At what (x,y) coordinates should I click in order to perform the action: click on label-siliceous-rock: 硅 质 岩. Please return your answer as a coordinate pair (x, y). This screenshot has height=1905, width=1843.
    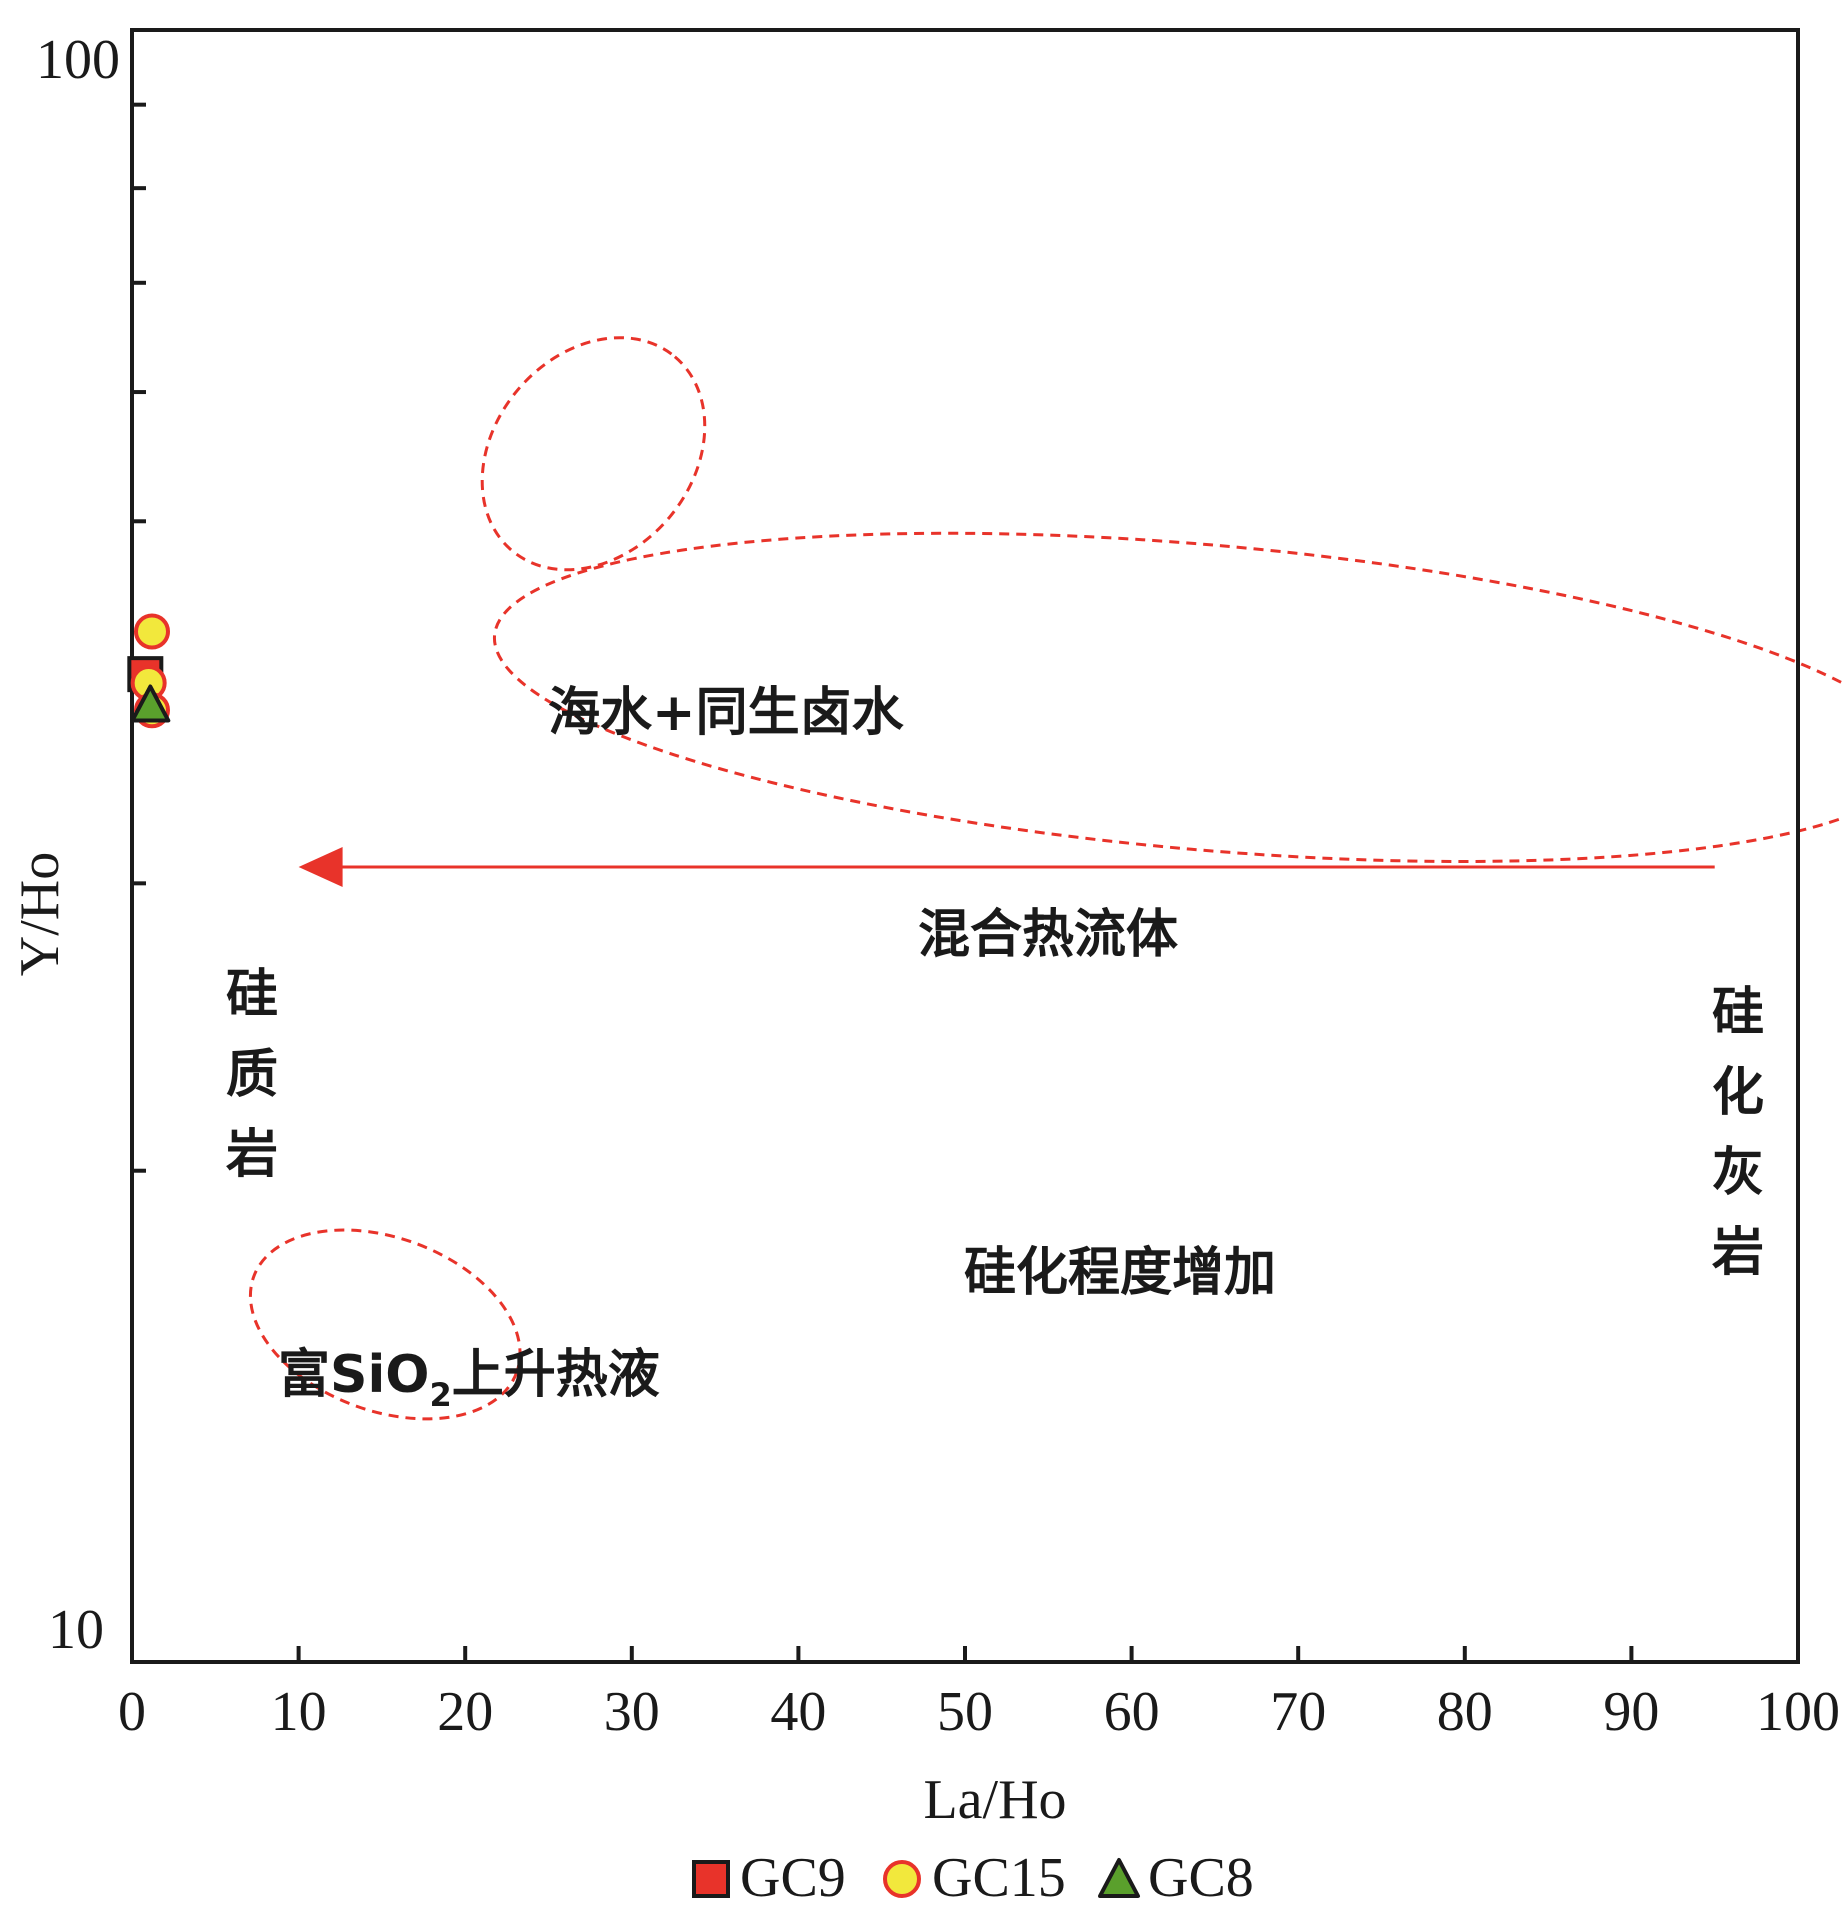
    Looking at the image, I should click on (252, 1075).